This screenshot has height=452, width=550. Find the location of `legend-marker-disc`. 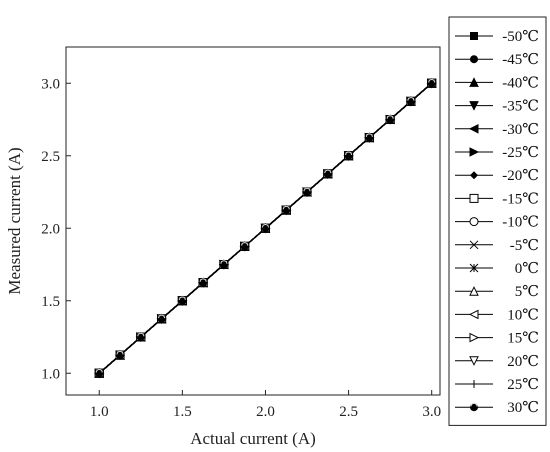

legend-marker-disc is located at coordinates (474, 407).